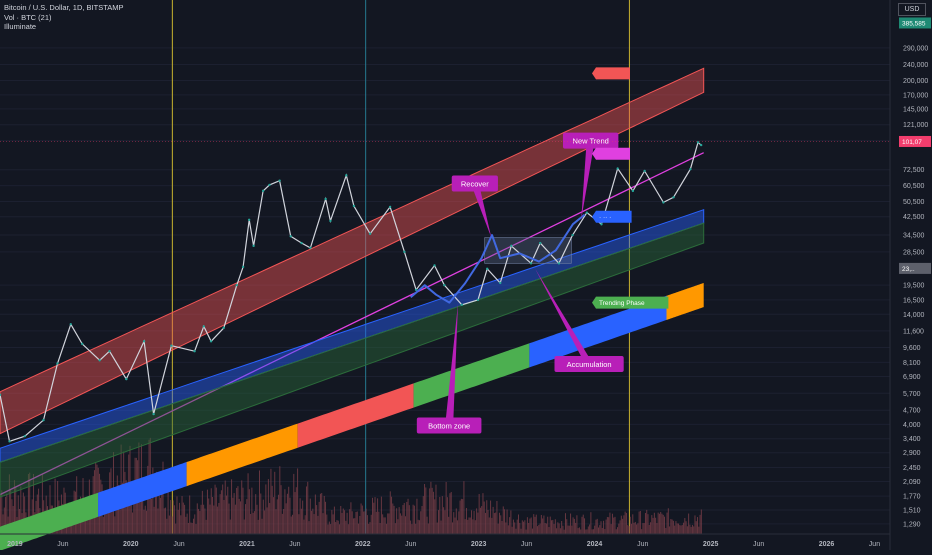 Image resolution: width=932 pixels, height=555 pixels. I want to click on x-tick-label: 2024, so click(595, 544).